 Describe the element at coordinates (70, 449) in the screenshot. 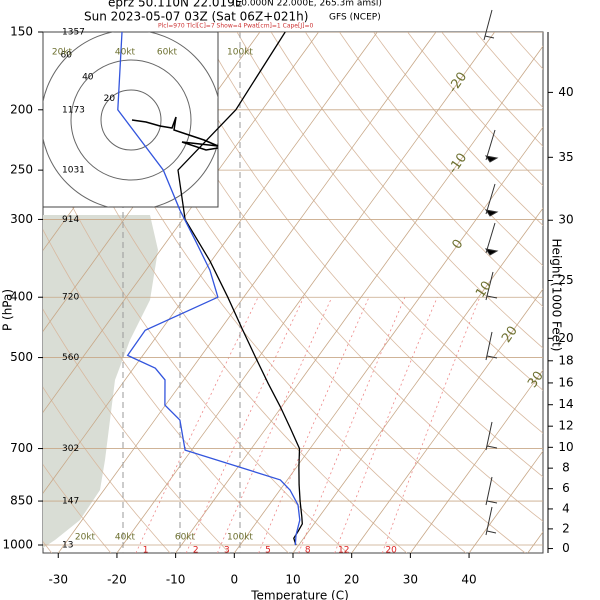

I see `level-height: 302` at that location.